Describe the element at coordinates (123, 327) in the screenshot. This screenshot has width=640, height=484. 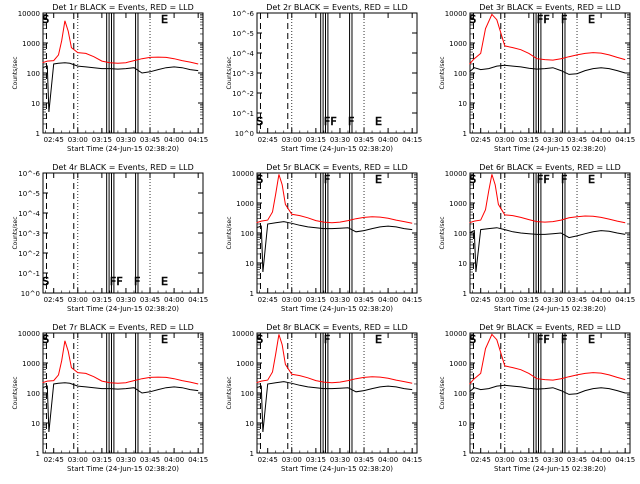
I see `panel-title: Det 7r BLACK = Events, RED = LLD` at that location.